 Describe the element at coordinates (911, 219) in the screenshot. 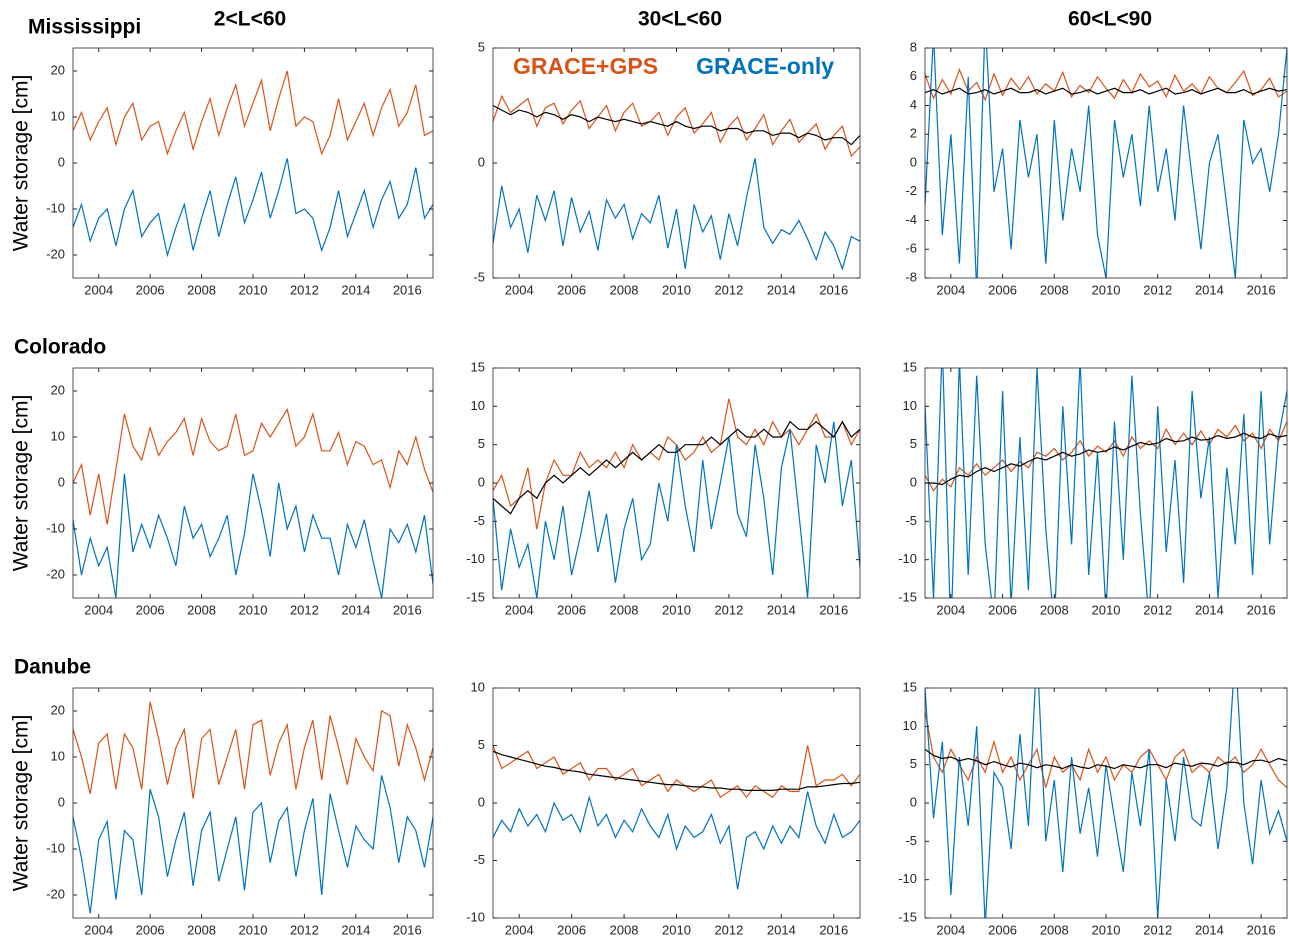

I see `y-tick-label: -4` at that location.